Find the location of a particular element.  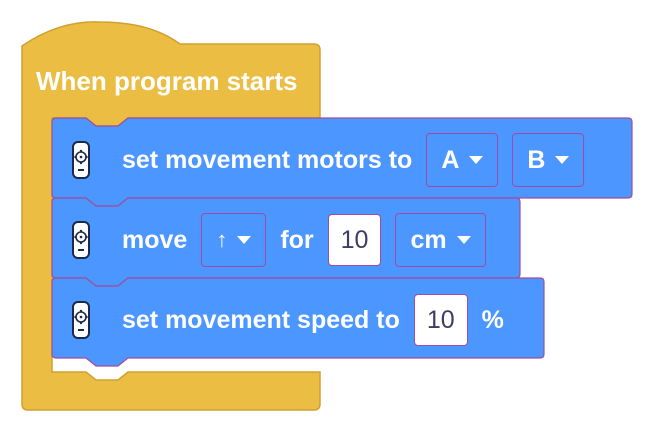

set-speed-label: set movement speed to is located at coordinates (261, 319).